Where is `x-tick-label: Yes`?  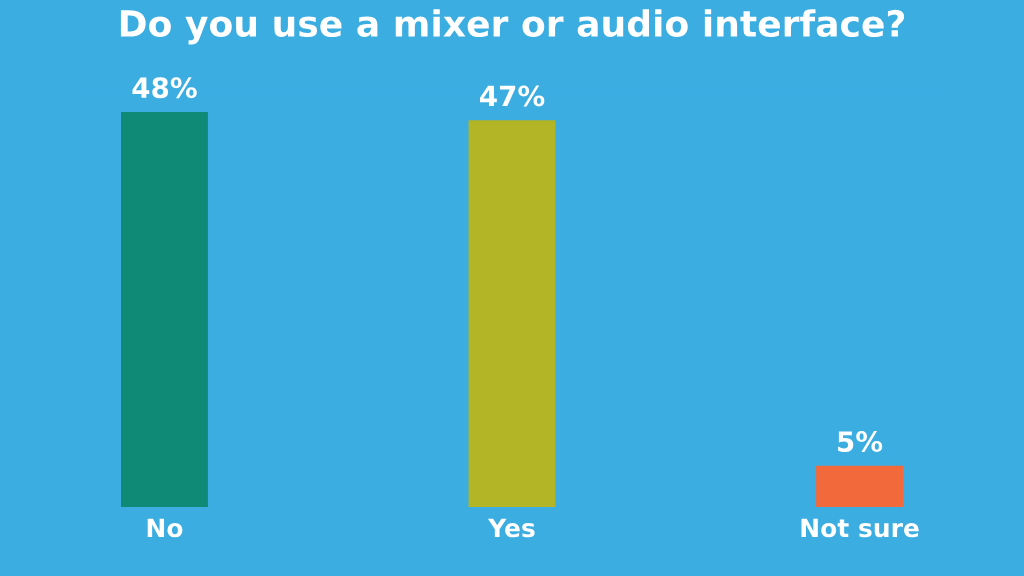 x-tick-label: Yes is located at coordinates (511, 528).